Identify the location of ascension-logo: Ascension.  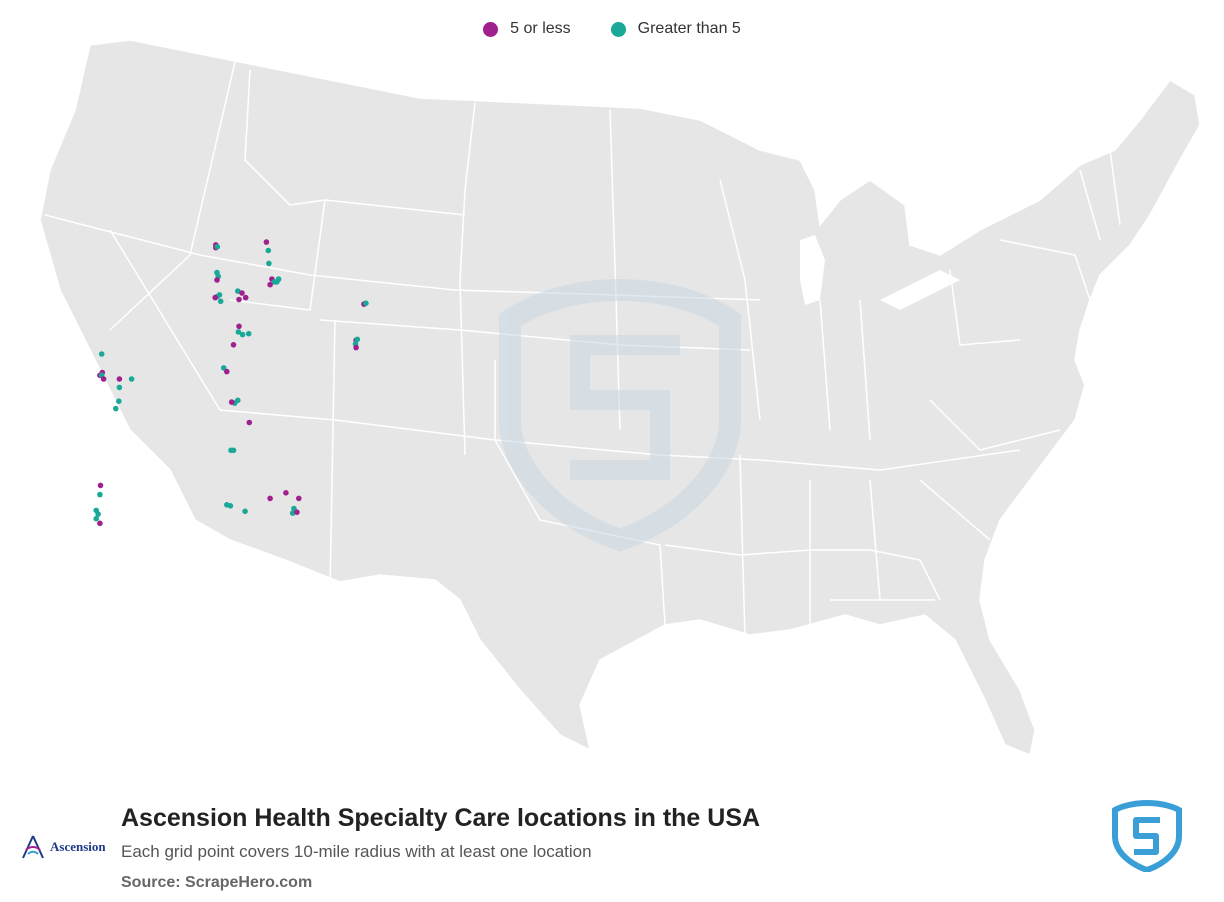
(63, 847).